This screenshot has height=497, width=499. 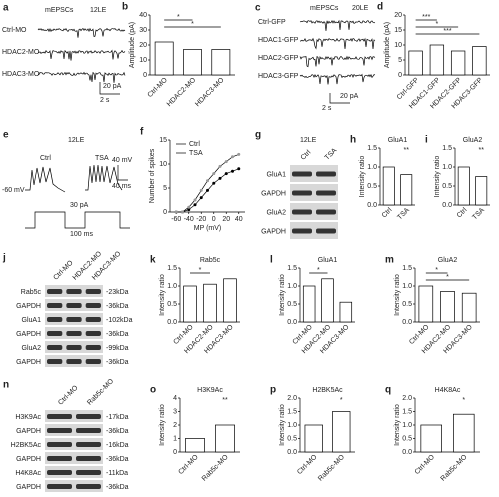 What do you see at coordinates (226, 219) in the screenshot?
I see `x-tick-label: 20` at bounding box center [226, 219].